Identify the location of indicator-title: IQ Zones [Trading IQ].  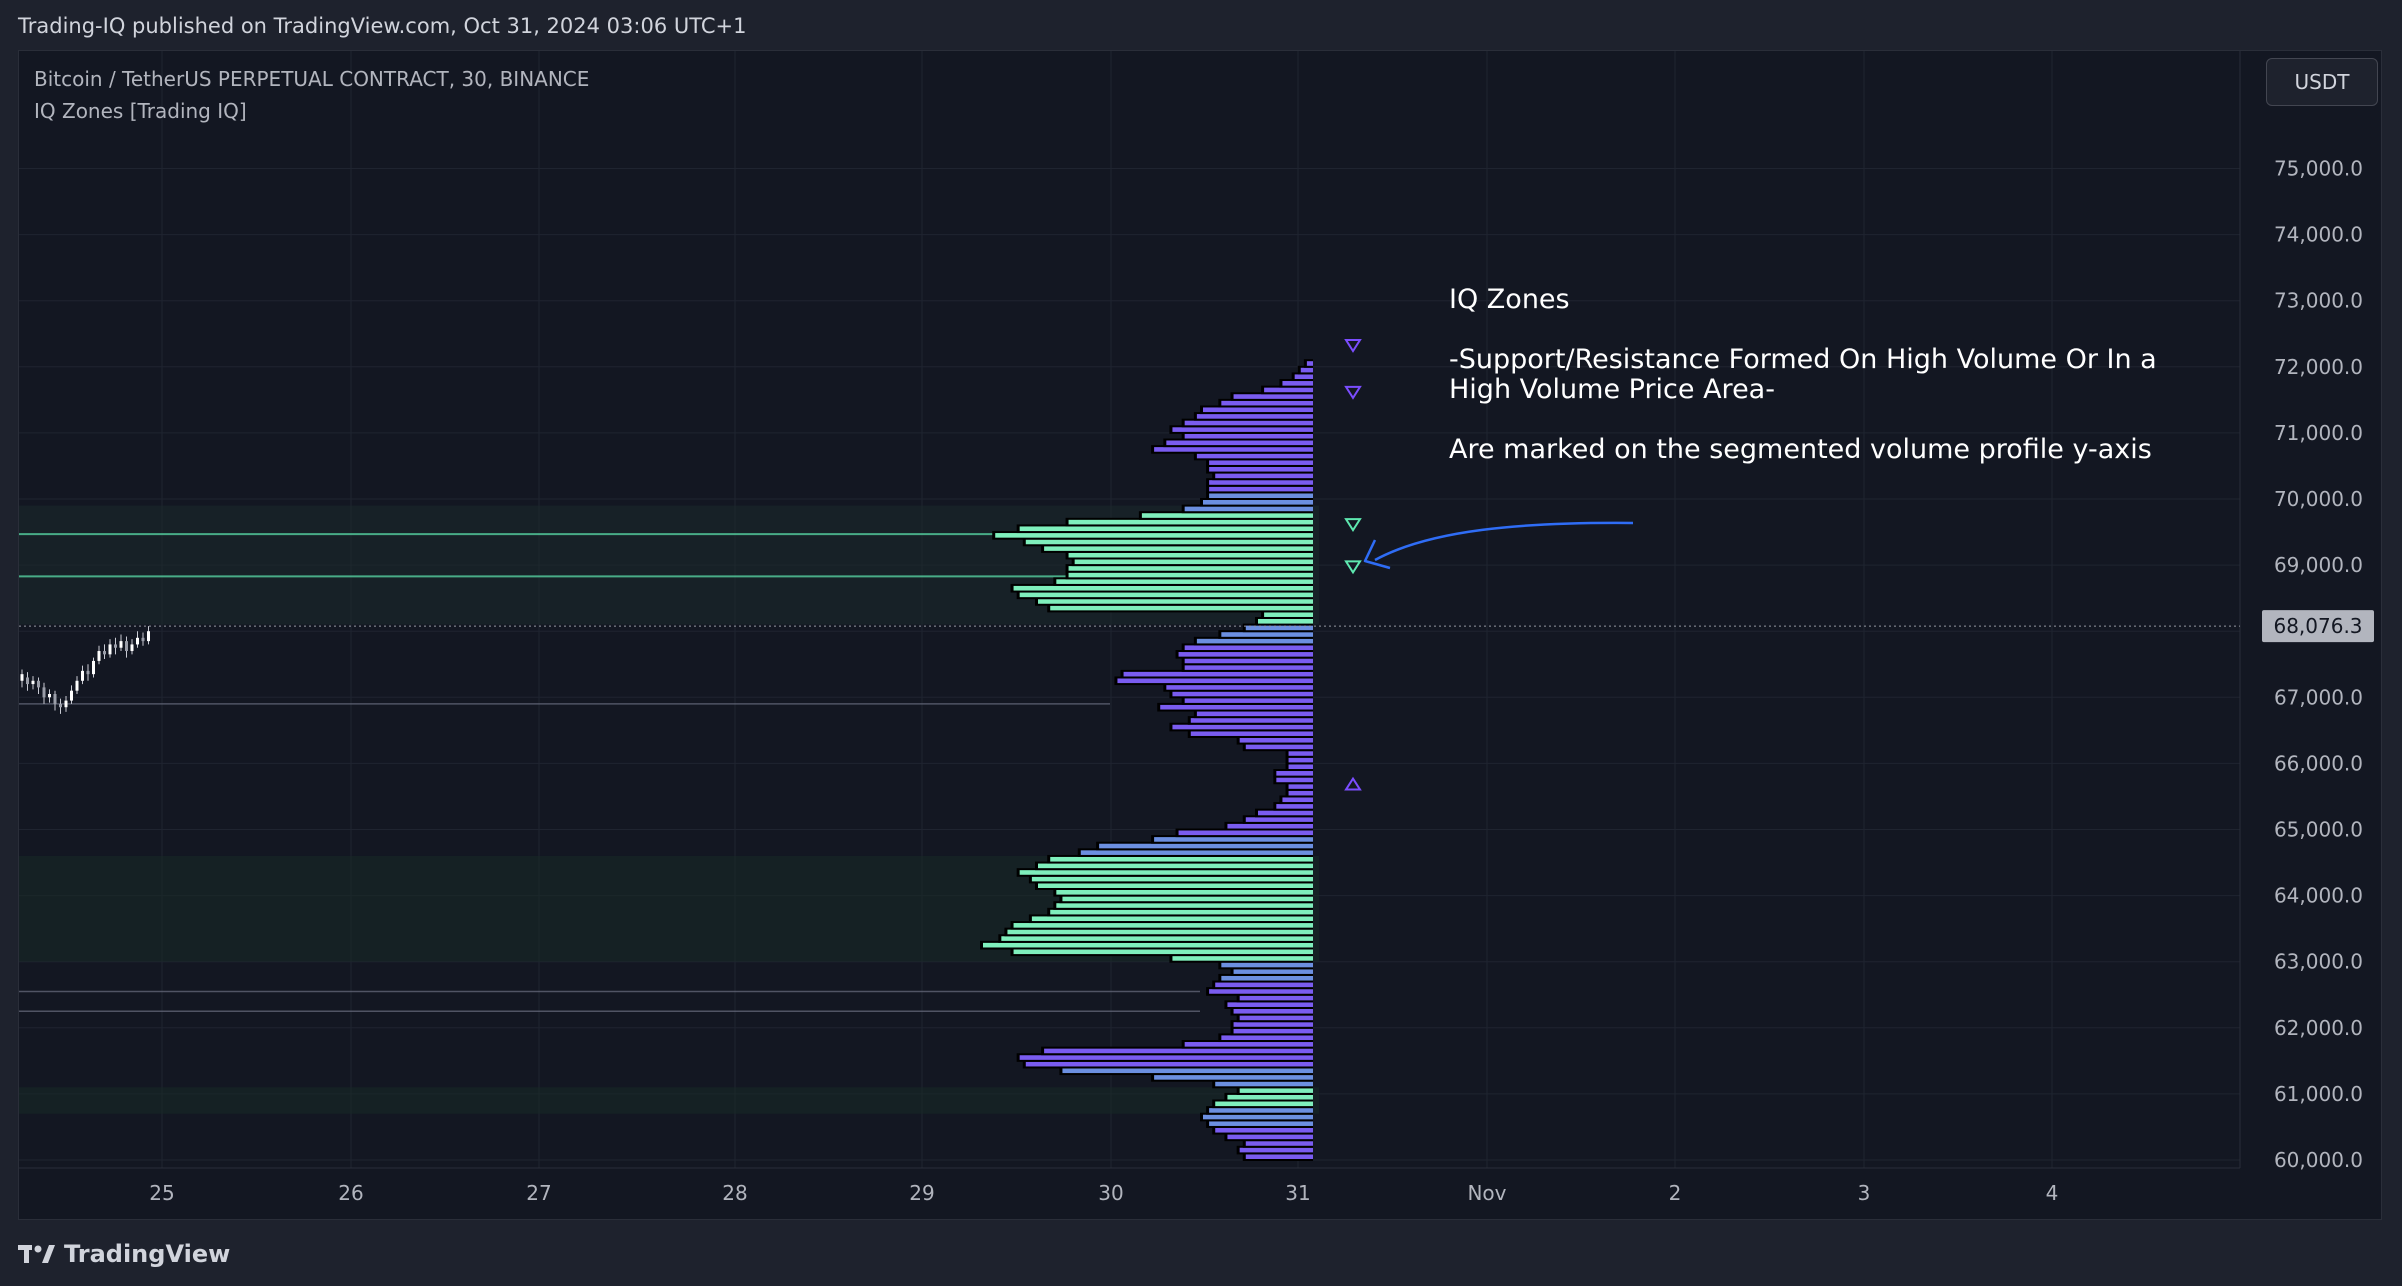
(140, 111).